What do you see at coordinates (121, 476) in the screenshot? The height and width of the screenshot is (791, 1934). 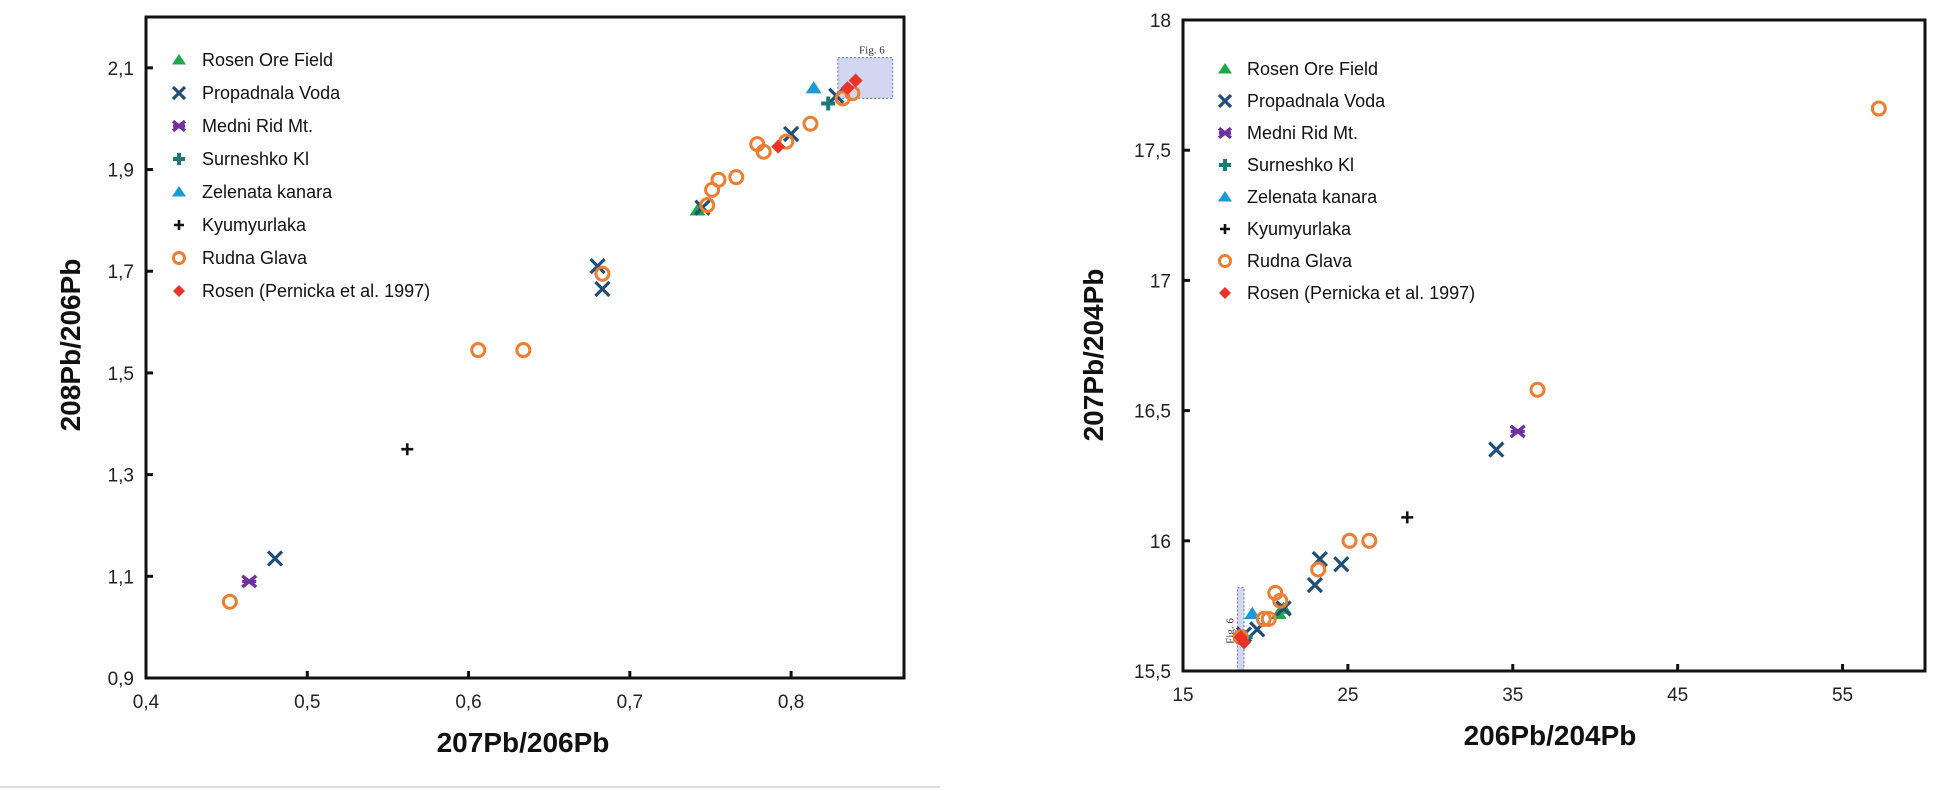 I see `y-tick-label: 1,3` at bounding box center [121, 476].